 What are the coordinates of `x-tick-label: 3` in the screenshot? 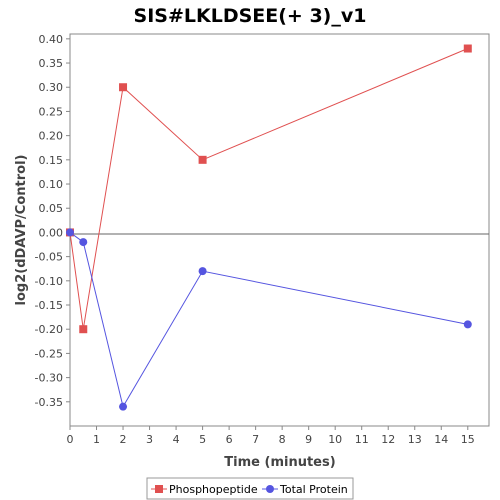 It's located at (149, 439).